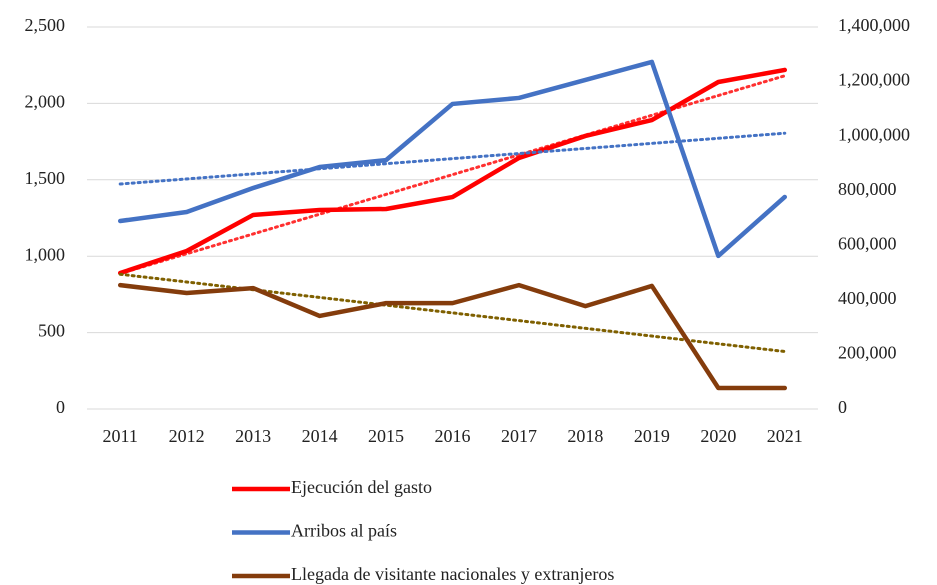 The image size is (937, 585). I want to click on y2-tick-label: 0, so click(842, 407).